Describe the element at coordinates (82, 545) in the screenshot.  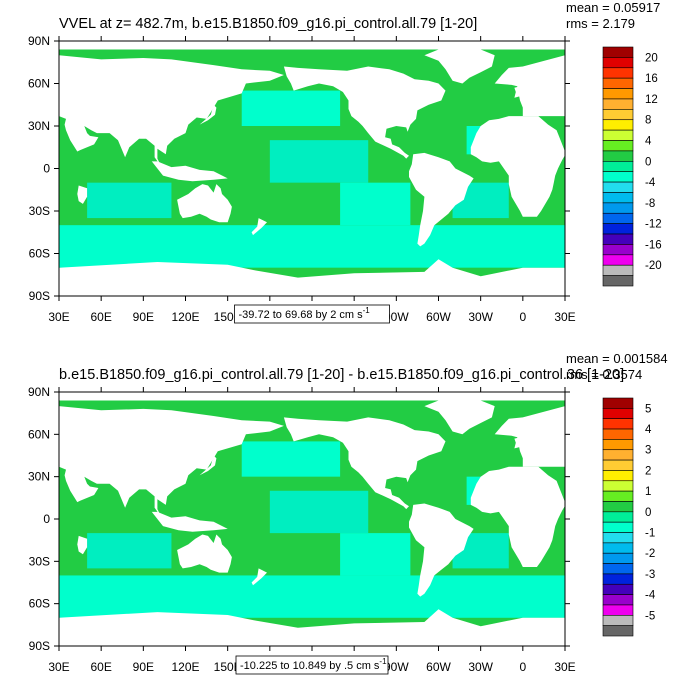
I see `landmass-madagascar` at that location.